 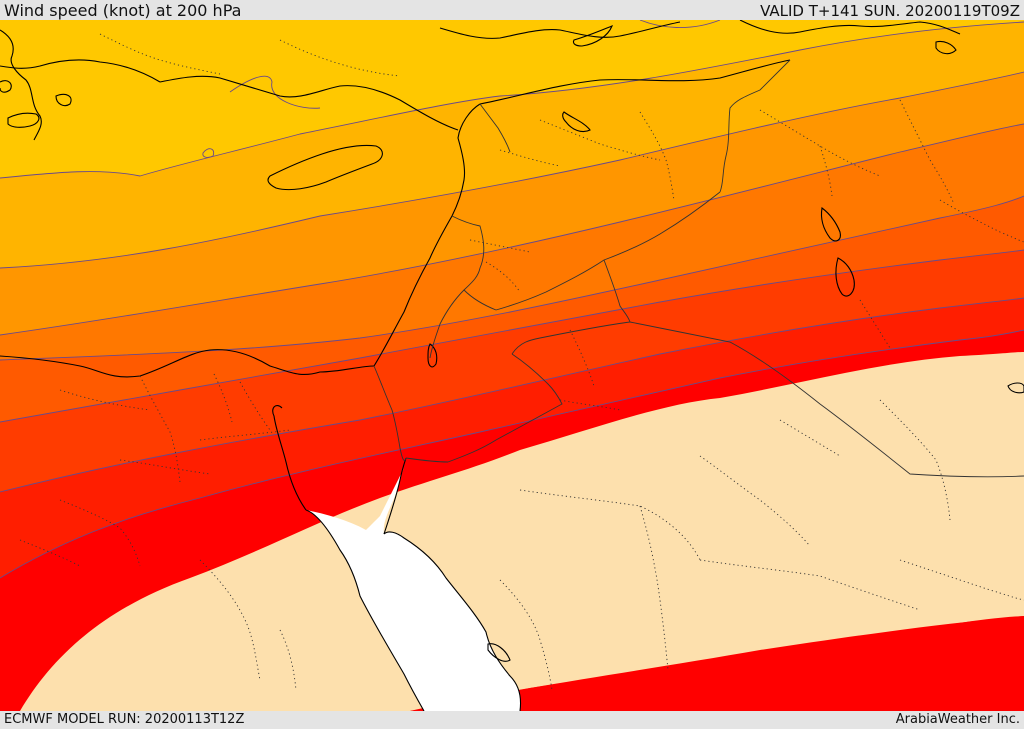 I want to click on valid-time-label: VALID T+141 SUN. 20200119T09Z, so click(x=890, y=11).